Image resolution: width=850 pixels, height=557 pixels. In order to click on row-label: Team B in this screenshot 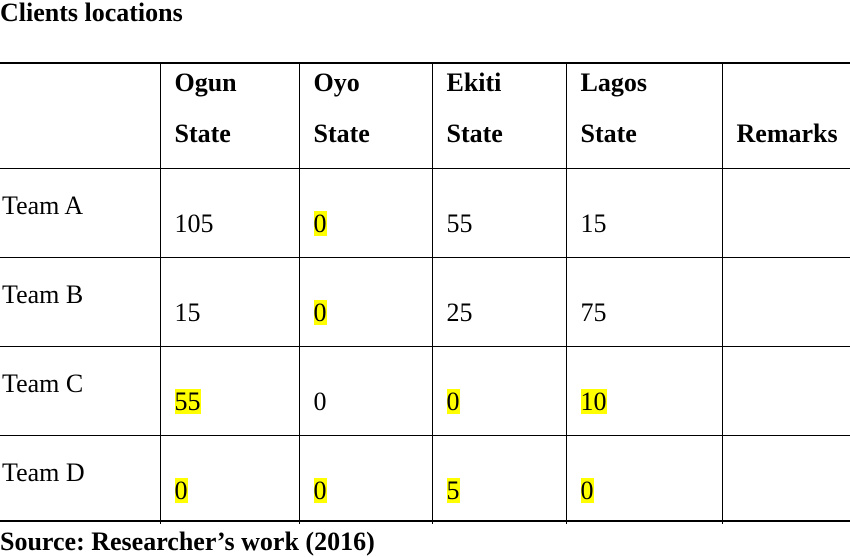, I will do `click(43, 294)`.